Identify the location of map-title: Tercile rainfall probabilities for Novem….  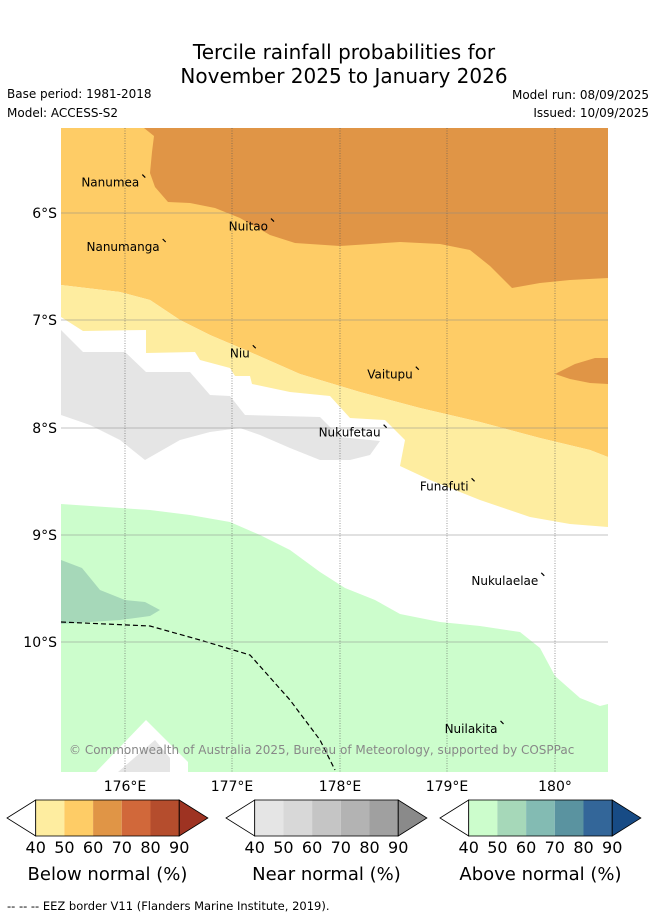
(327, 64).